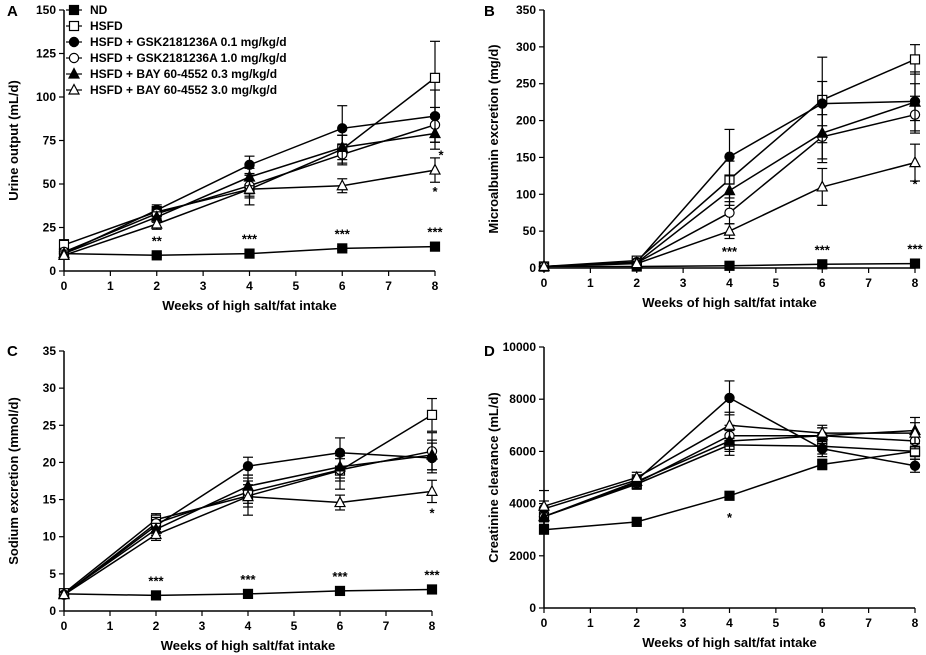 This screenshot has height=655, width=926. What do you see at coordinates (46, 54) in the screenshot?
I see `y-tick-label: 125` at bounding box center [46, 54].